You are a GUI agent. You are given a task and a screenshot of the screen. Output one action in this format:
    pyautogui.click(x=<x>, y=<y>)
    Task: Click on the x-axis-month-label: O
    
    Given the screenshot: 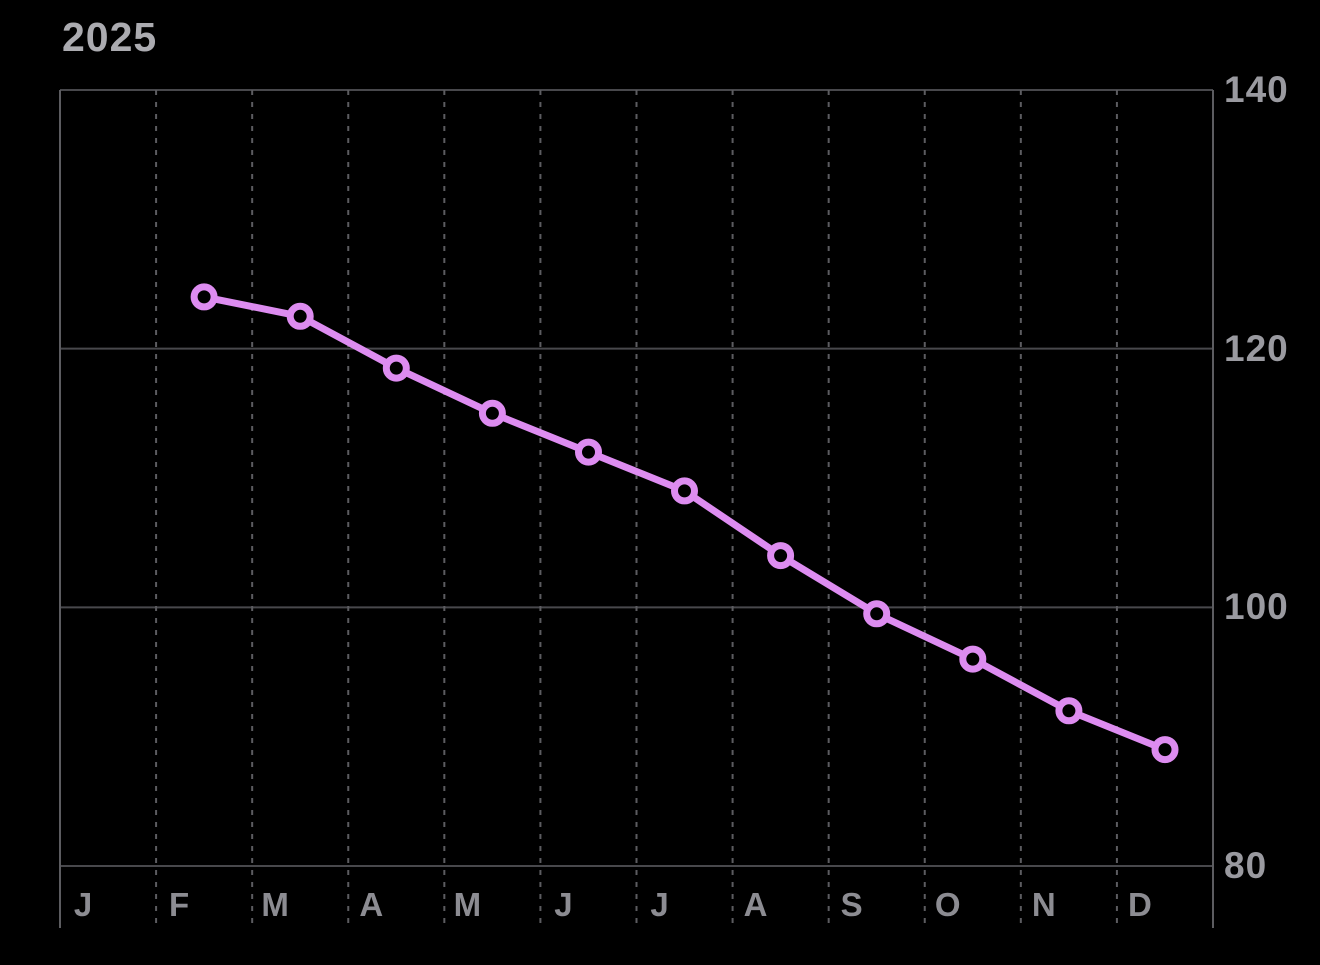 What is the action you would take?
    pyautogui.click(x=947, y=904)
    